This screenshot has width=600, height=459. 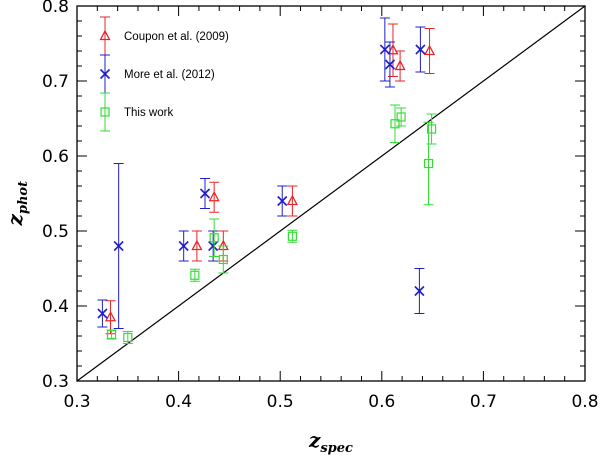 I want to click on y-tick-label: 0.4, so click(x=55, y=307).